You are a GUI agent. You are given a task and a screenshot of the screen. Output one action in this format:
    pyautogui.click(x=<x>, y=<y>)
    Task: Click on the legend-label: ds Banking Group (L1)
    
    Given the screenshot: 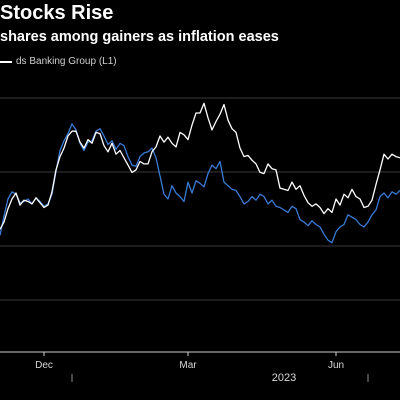 What is the action you would take?
    pyautogui.click(x=66, y=61)
    